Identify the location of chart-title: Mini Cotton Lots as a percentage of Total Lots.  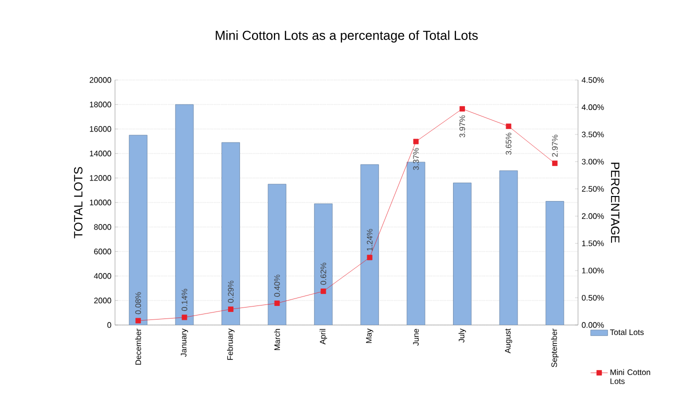
(347, 36).